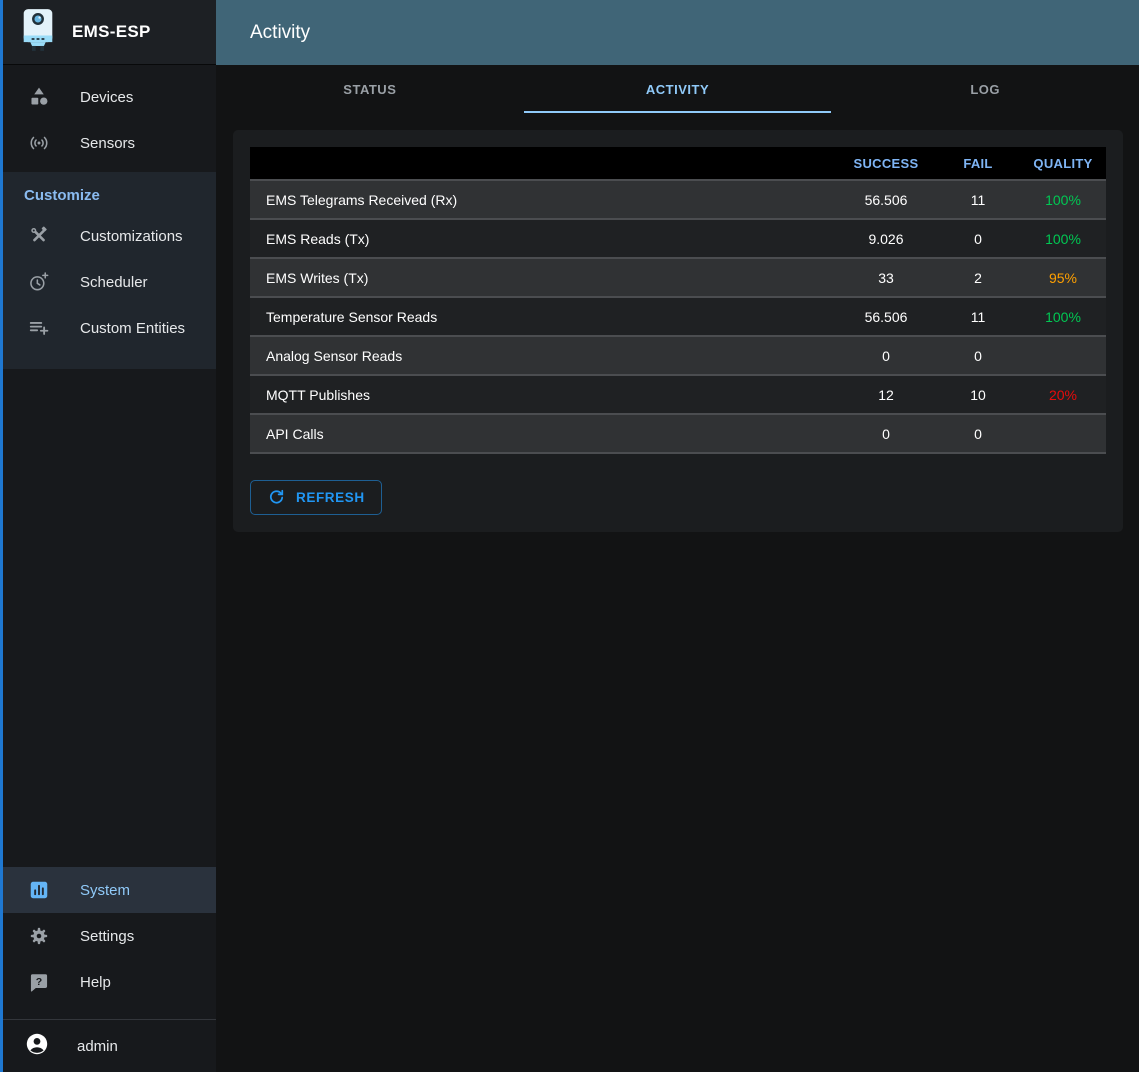  Describe the element at coordinates (677, 32) in the screenshot. I see `appbar: Activity` at that location.